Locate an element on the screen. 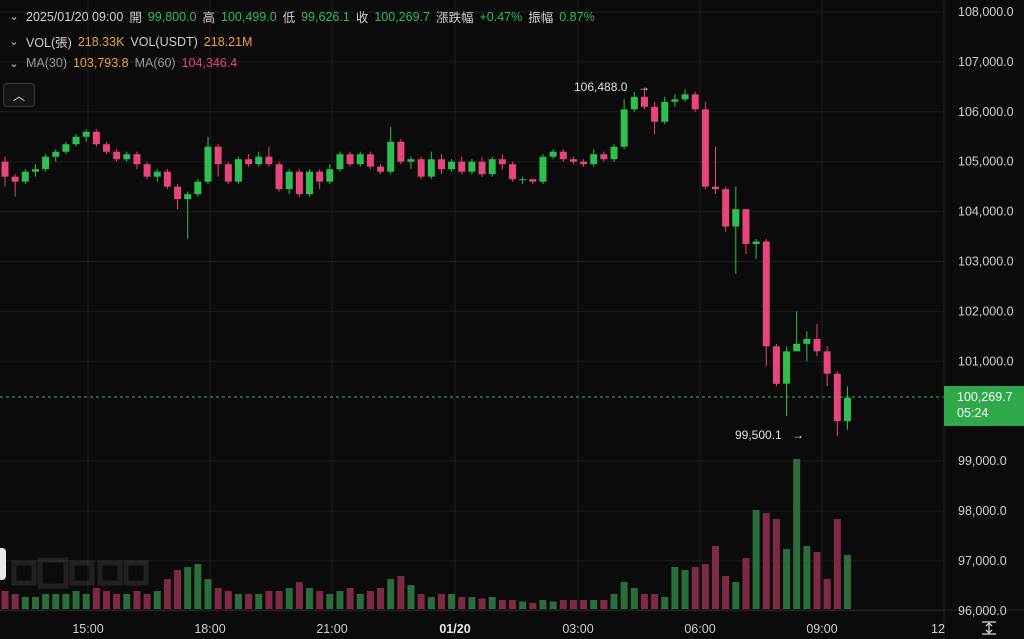 The image size is (1024, 639). close-value: 100,269.7 is located at coordinates (402, 16).